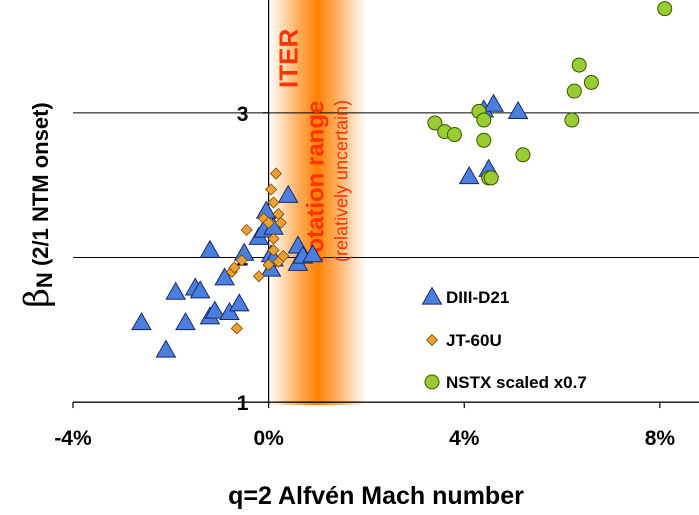 This screenshot has height=515, width=699. Describe the element at coordinates (268, 438) in the screenshot. I see `x-tick-label: 0%` at that location.